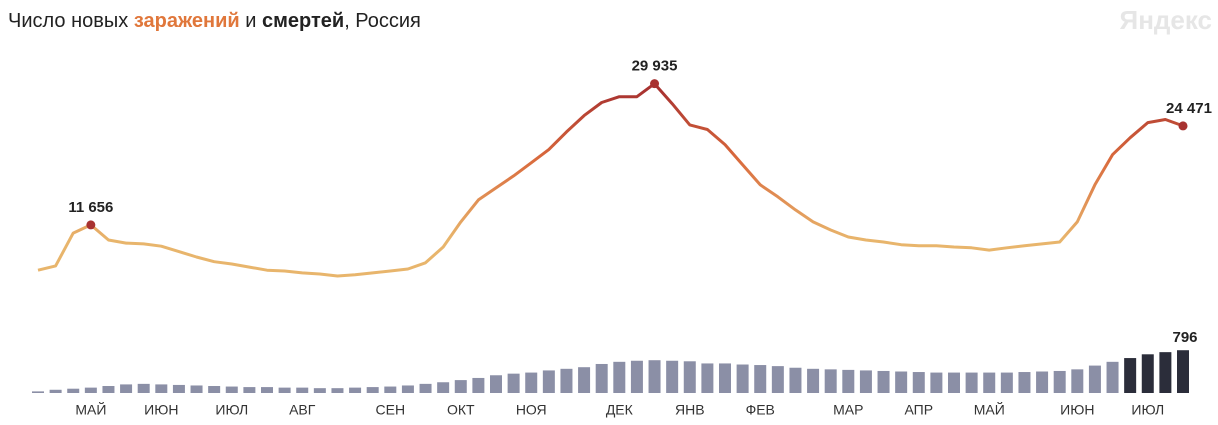  Describe the element at coordinates (251, 21) in the screenshot. I see `title-part: и` at that location.